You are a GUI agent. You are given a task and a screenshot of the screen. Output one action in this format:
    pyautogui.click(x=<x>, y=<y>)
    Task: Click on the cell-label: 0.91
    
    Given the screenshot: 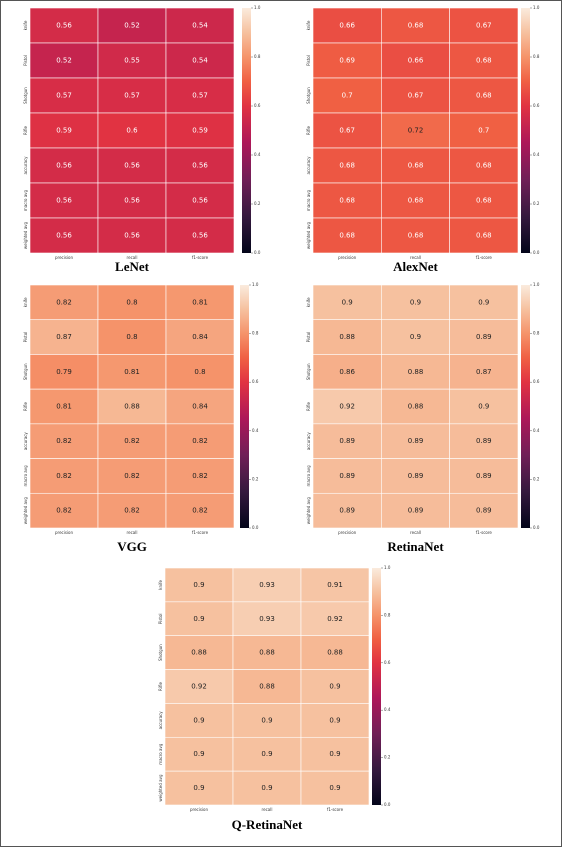 What is the action you would take?
    pyautogui.click(x=335, y=585)
    